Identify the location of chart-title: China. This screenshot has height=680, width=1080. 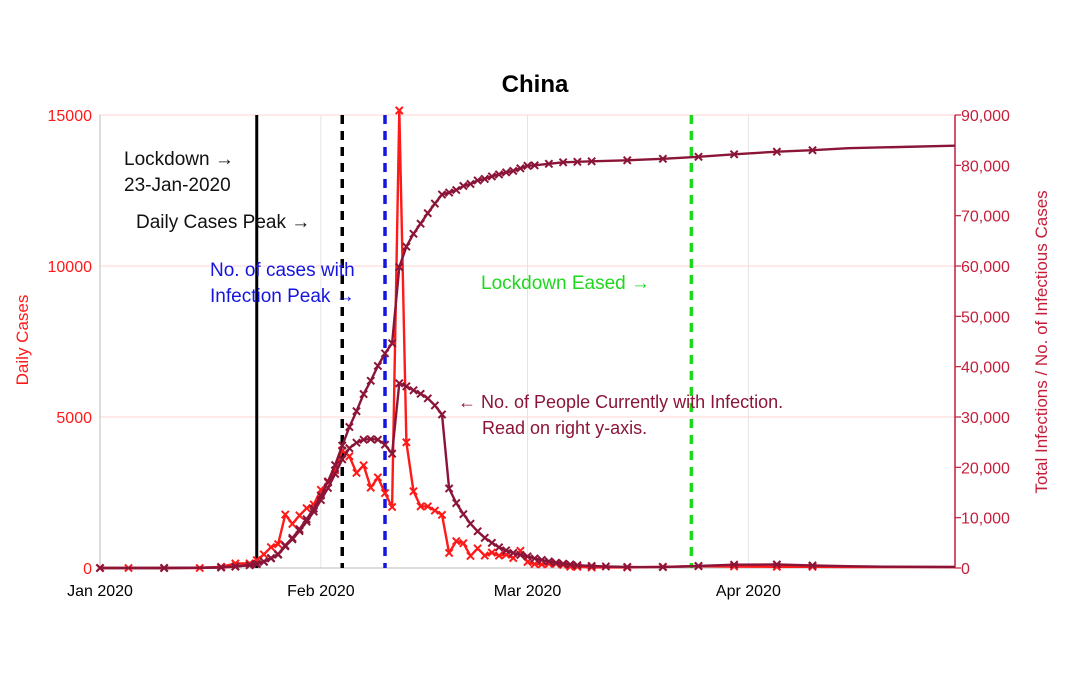
(535, 84).